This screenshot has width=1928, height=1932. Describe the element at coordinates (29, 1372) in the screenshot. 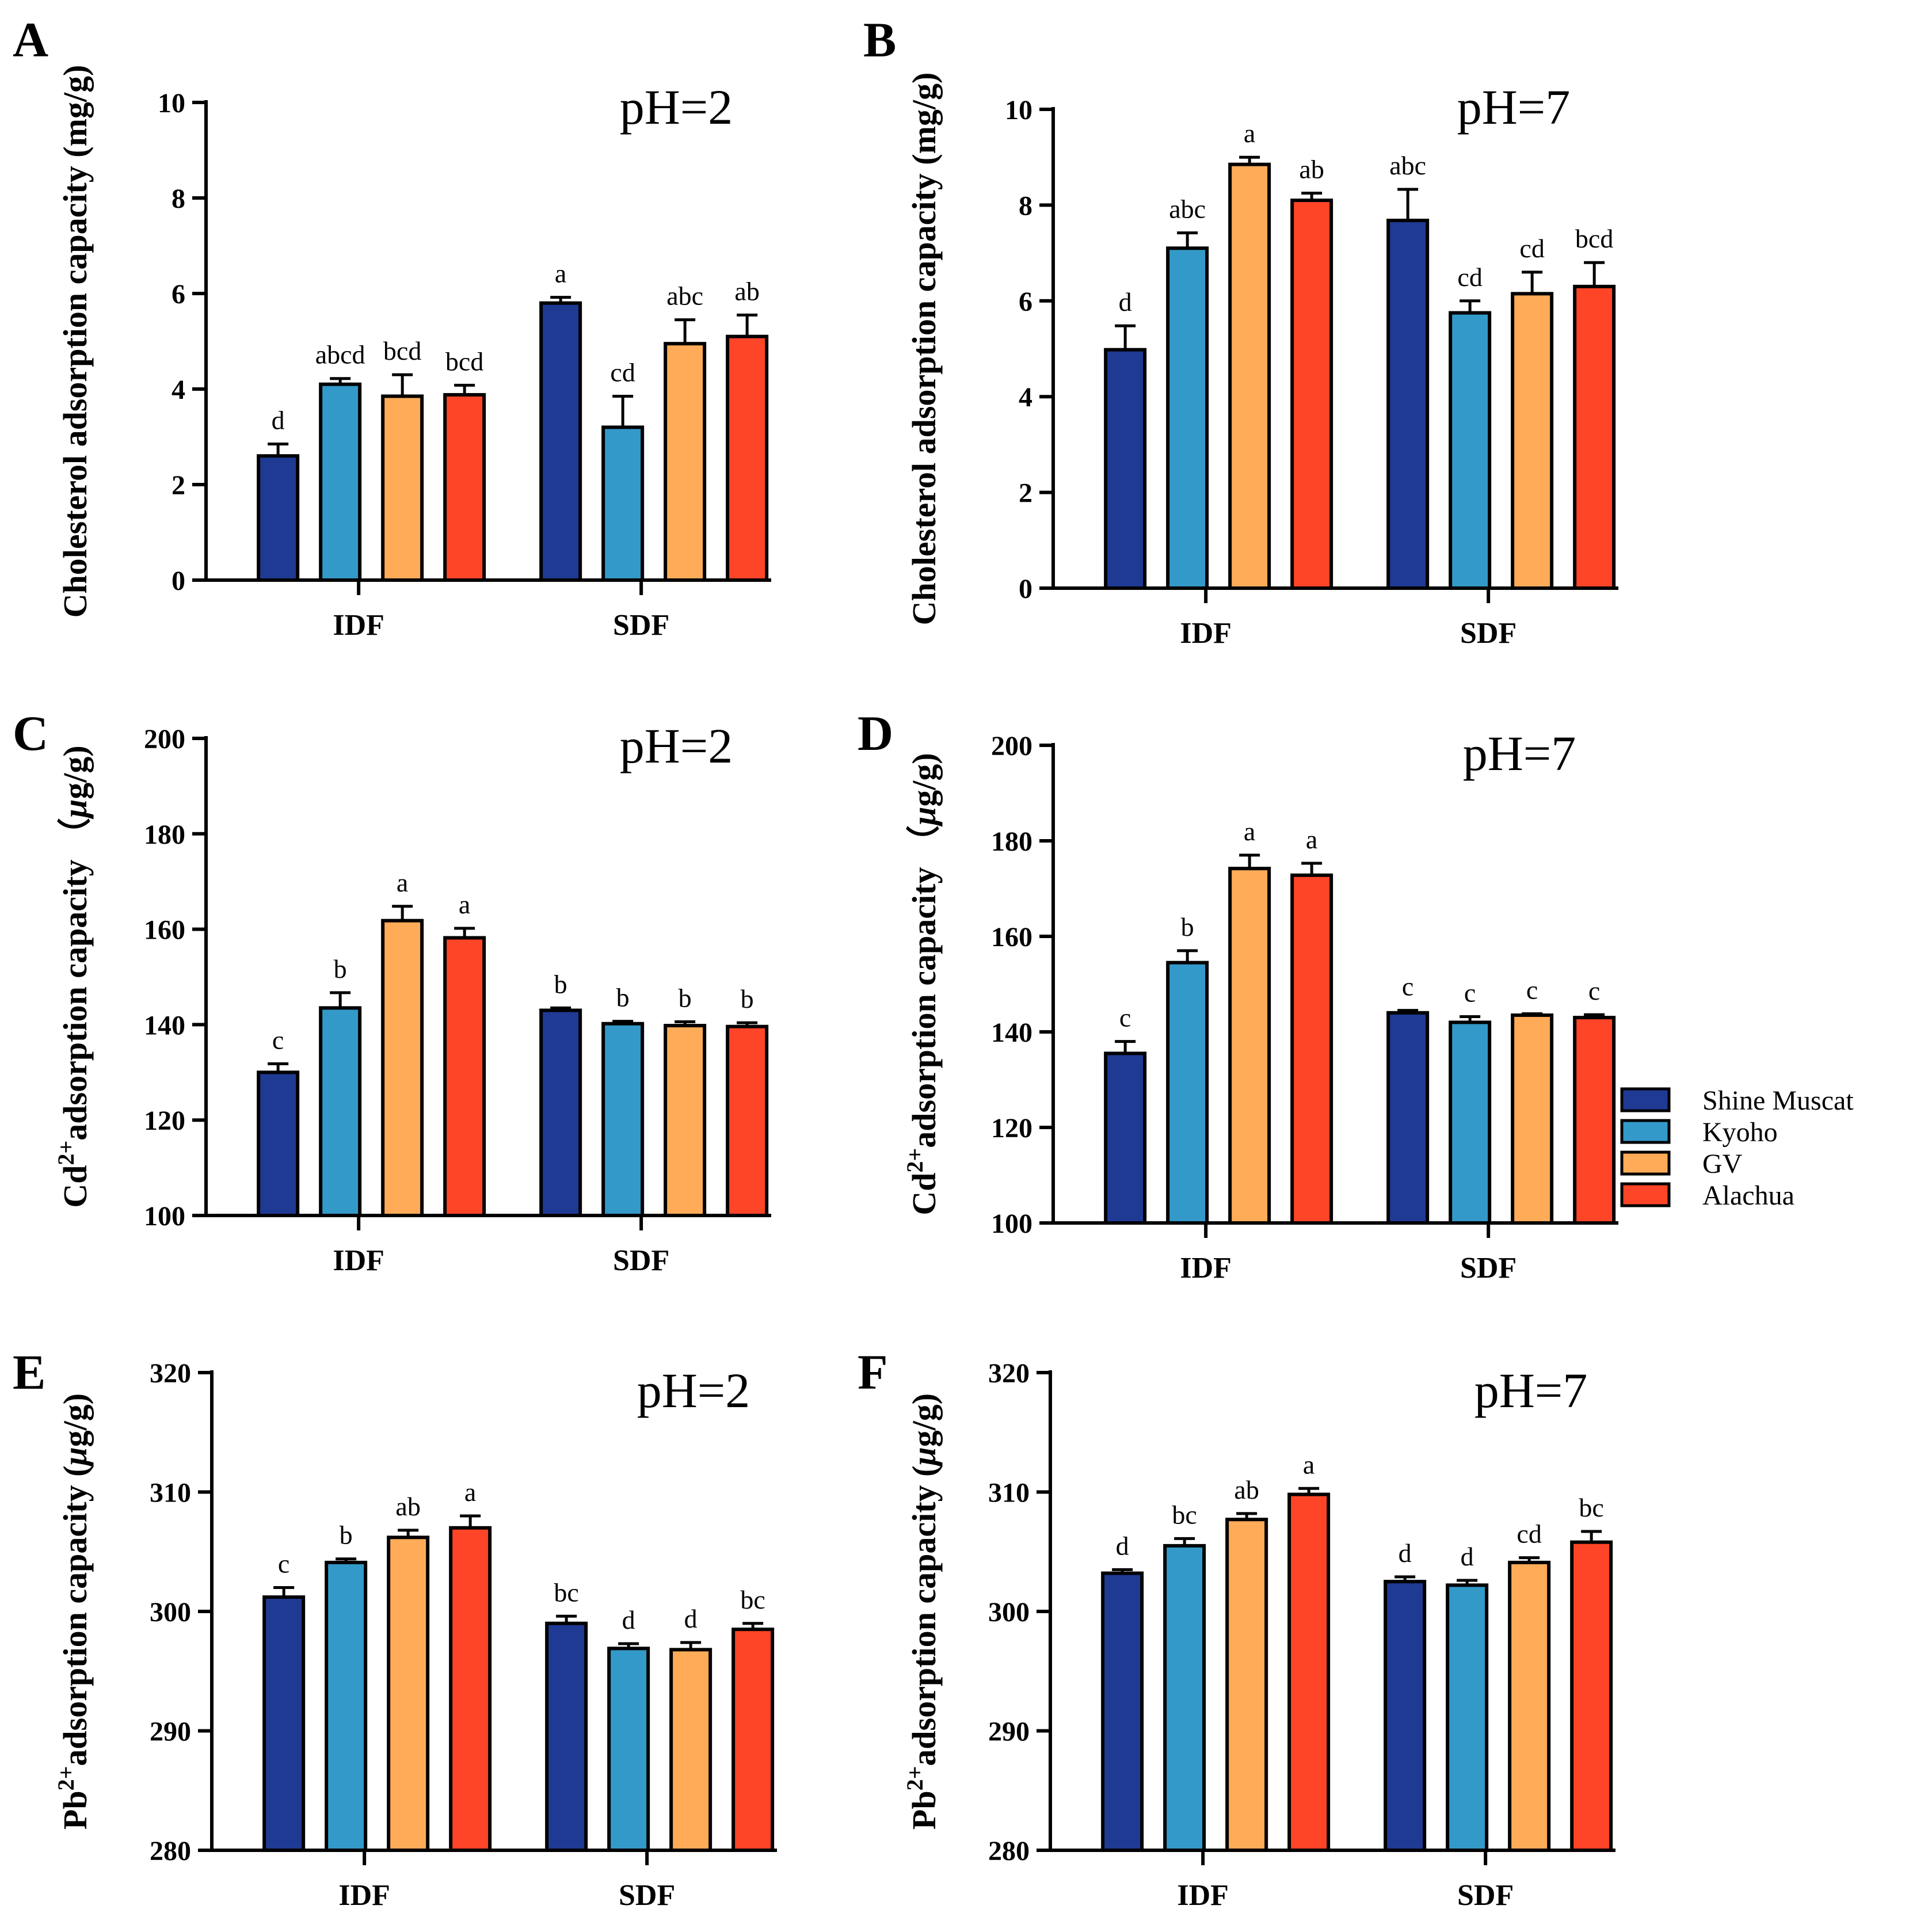

I see `panel-letter: E` at that location.